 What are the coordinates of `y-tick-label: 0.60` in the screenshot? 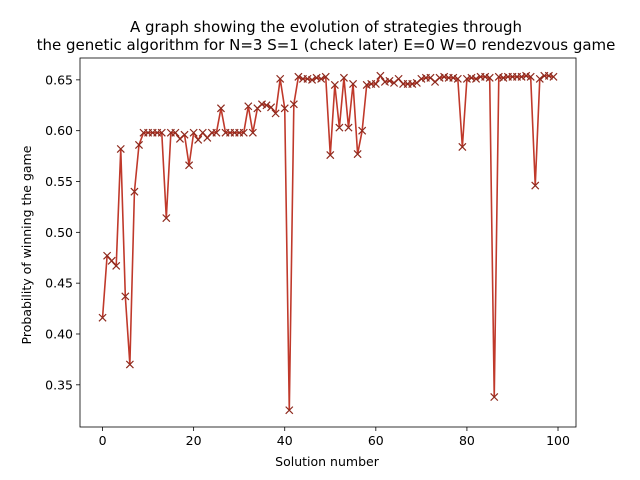 It's located at (59, 130).